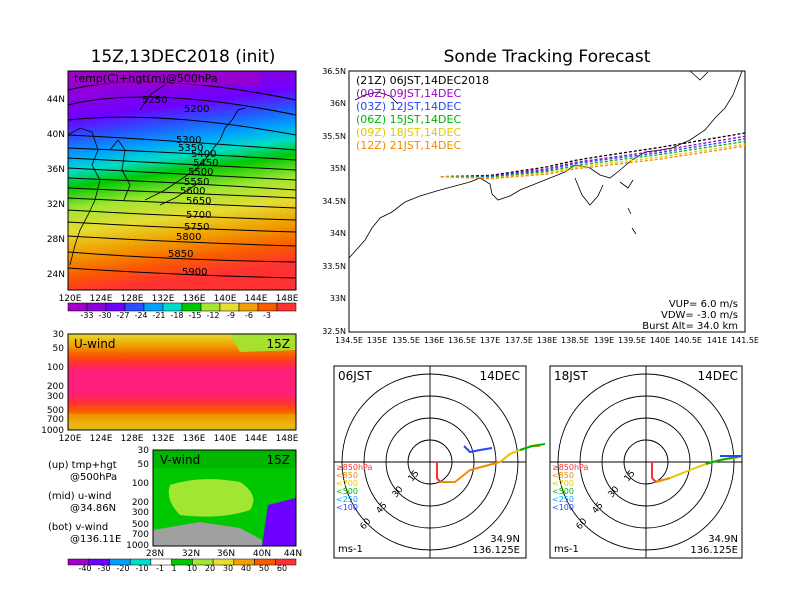 This screenshot has width=792, height=612. I want to click on lon-tick: 132E, so click(163, 439).